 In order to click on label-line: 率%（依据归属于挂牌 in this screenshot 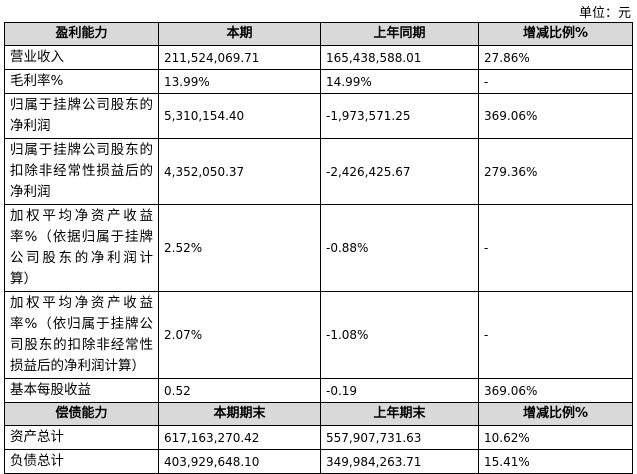, I will do `click(81, 237)`.